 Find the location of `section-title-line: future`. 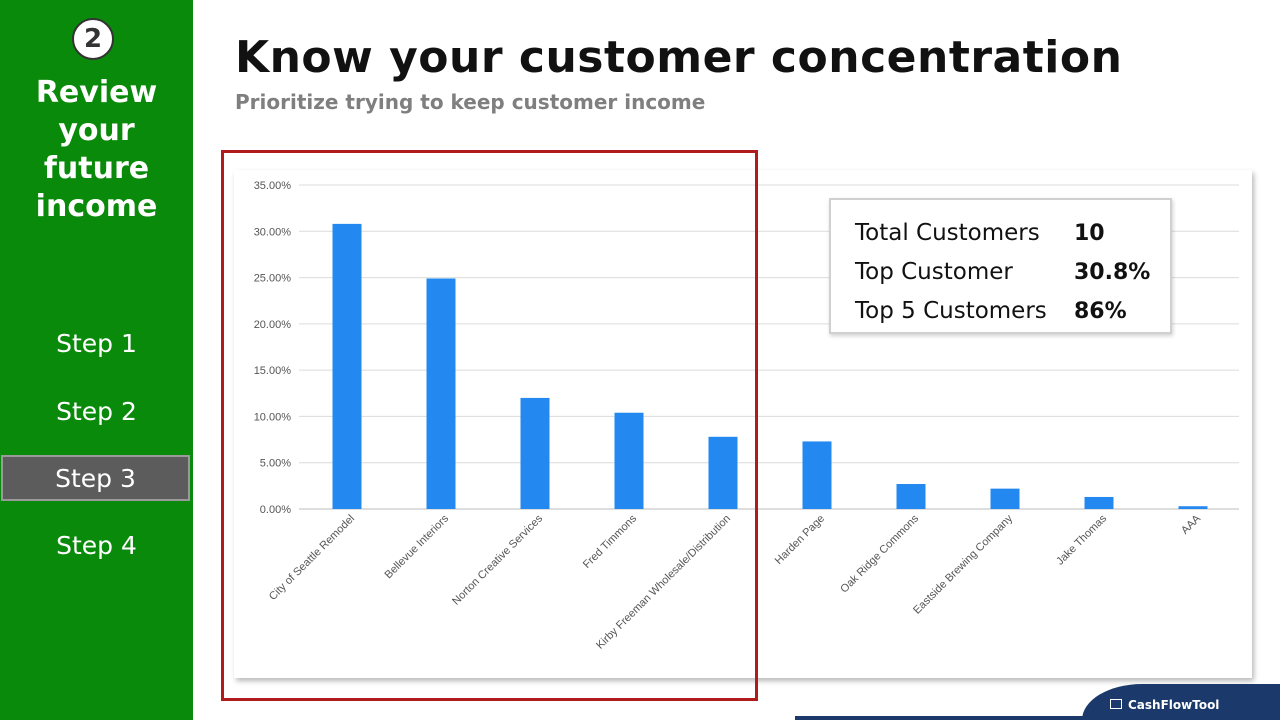

section-title-line: future is located at coordinates (96, 168).